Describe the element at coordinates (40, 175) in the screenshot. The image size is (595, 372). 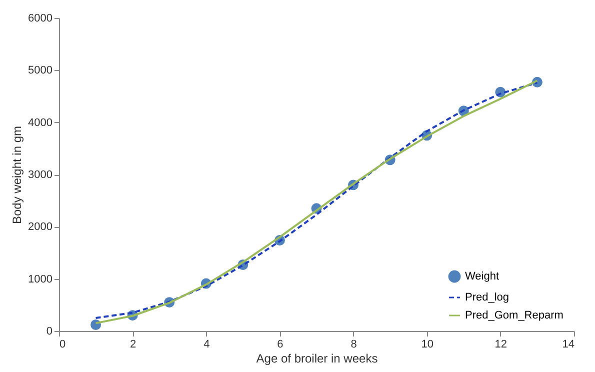
I see `y-tick-label: 3000` at that location.